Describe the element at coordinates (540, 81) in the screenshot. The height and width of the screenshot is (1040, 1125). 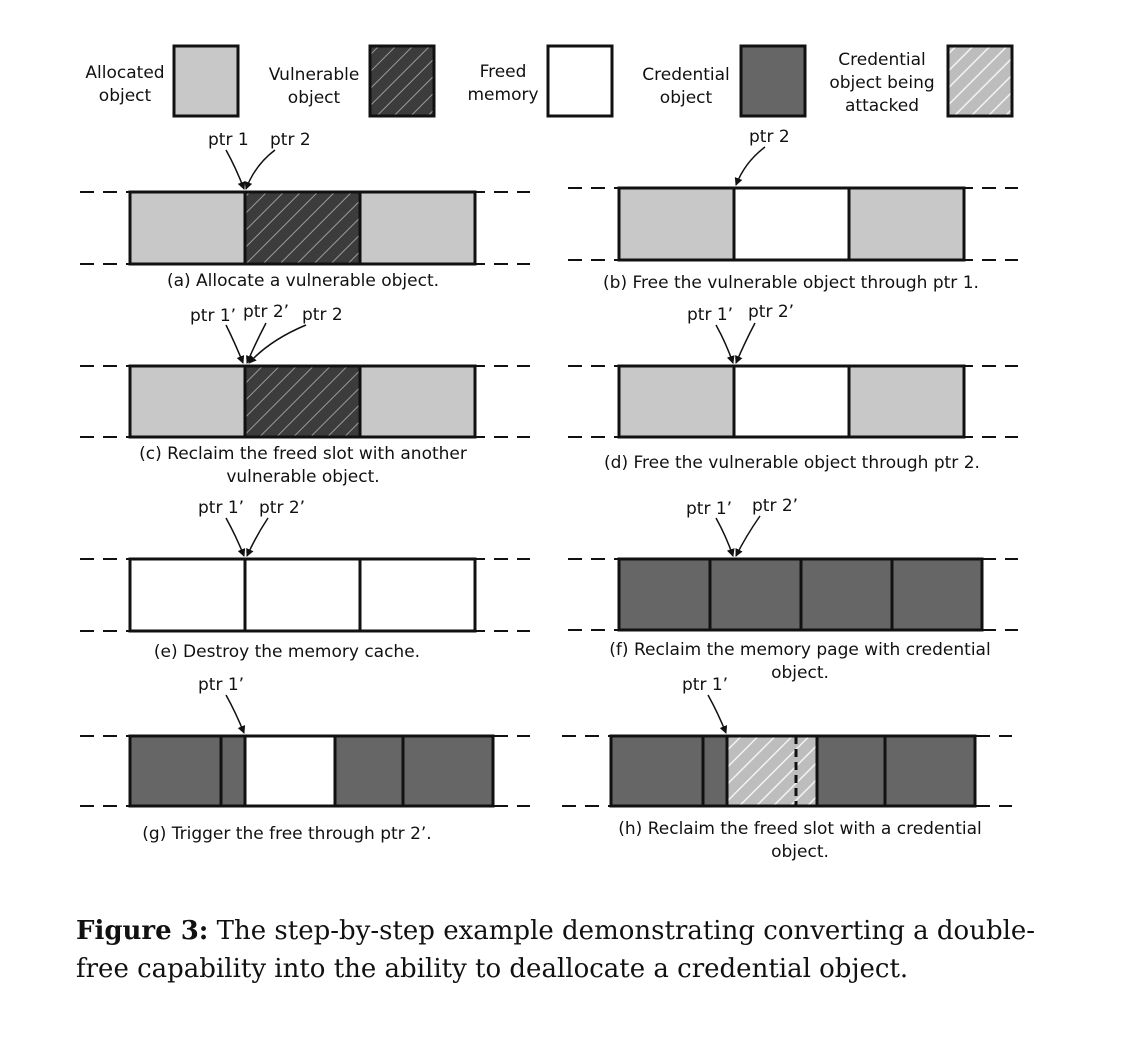
I see `legend-freed: Freed memory` at that location.